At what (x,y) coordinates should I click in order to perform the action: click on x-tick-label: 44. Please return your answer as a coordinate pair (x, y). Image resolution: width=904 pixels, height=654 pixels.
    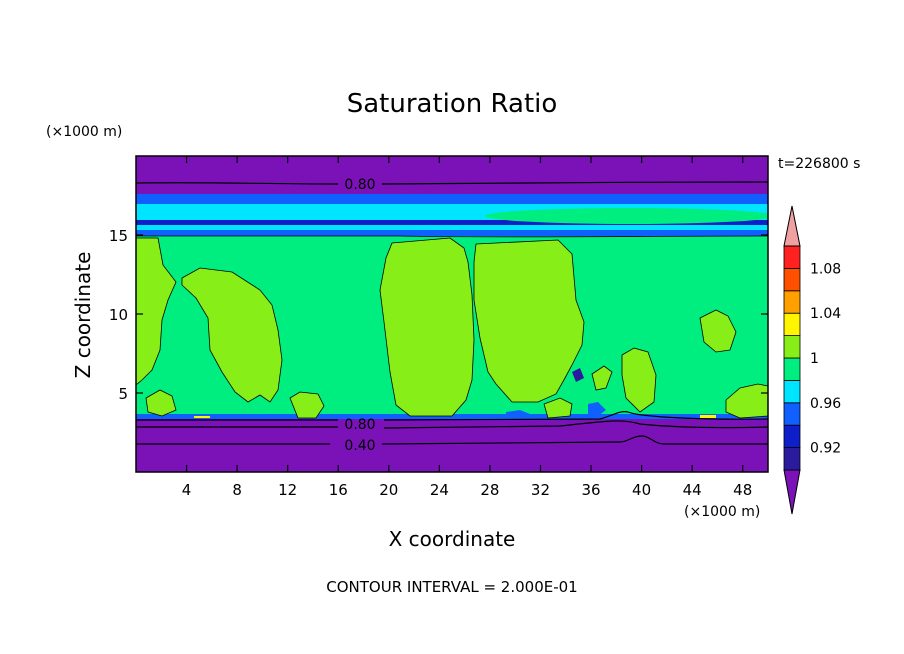
    Looking at the image, I should click on (692, 490).